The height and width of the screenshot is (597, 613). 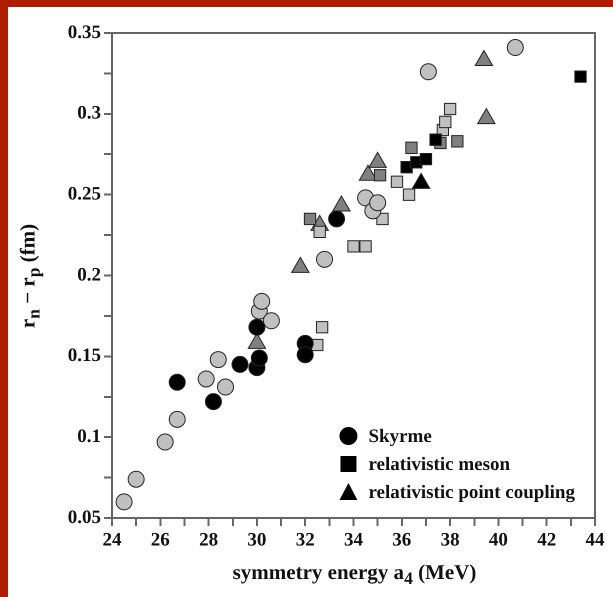 What do you see at coordinates (208, 539) in the screenshot?
I see `x-tick-label: 28` at bounding box center [208, 539].